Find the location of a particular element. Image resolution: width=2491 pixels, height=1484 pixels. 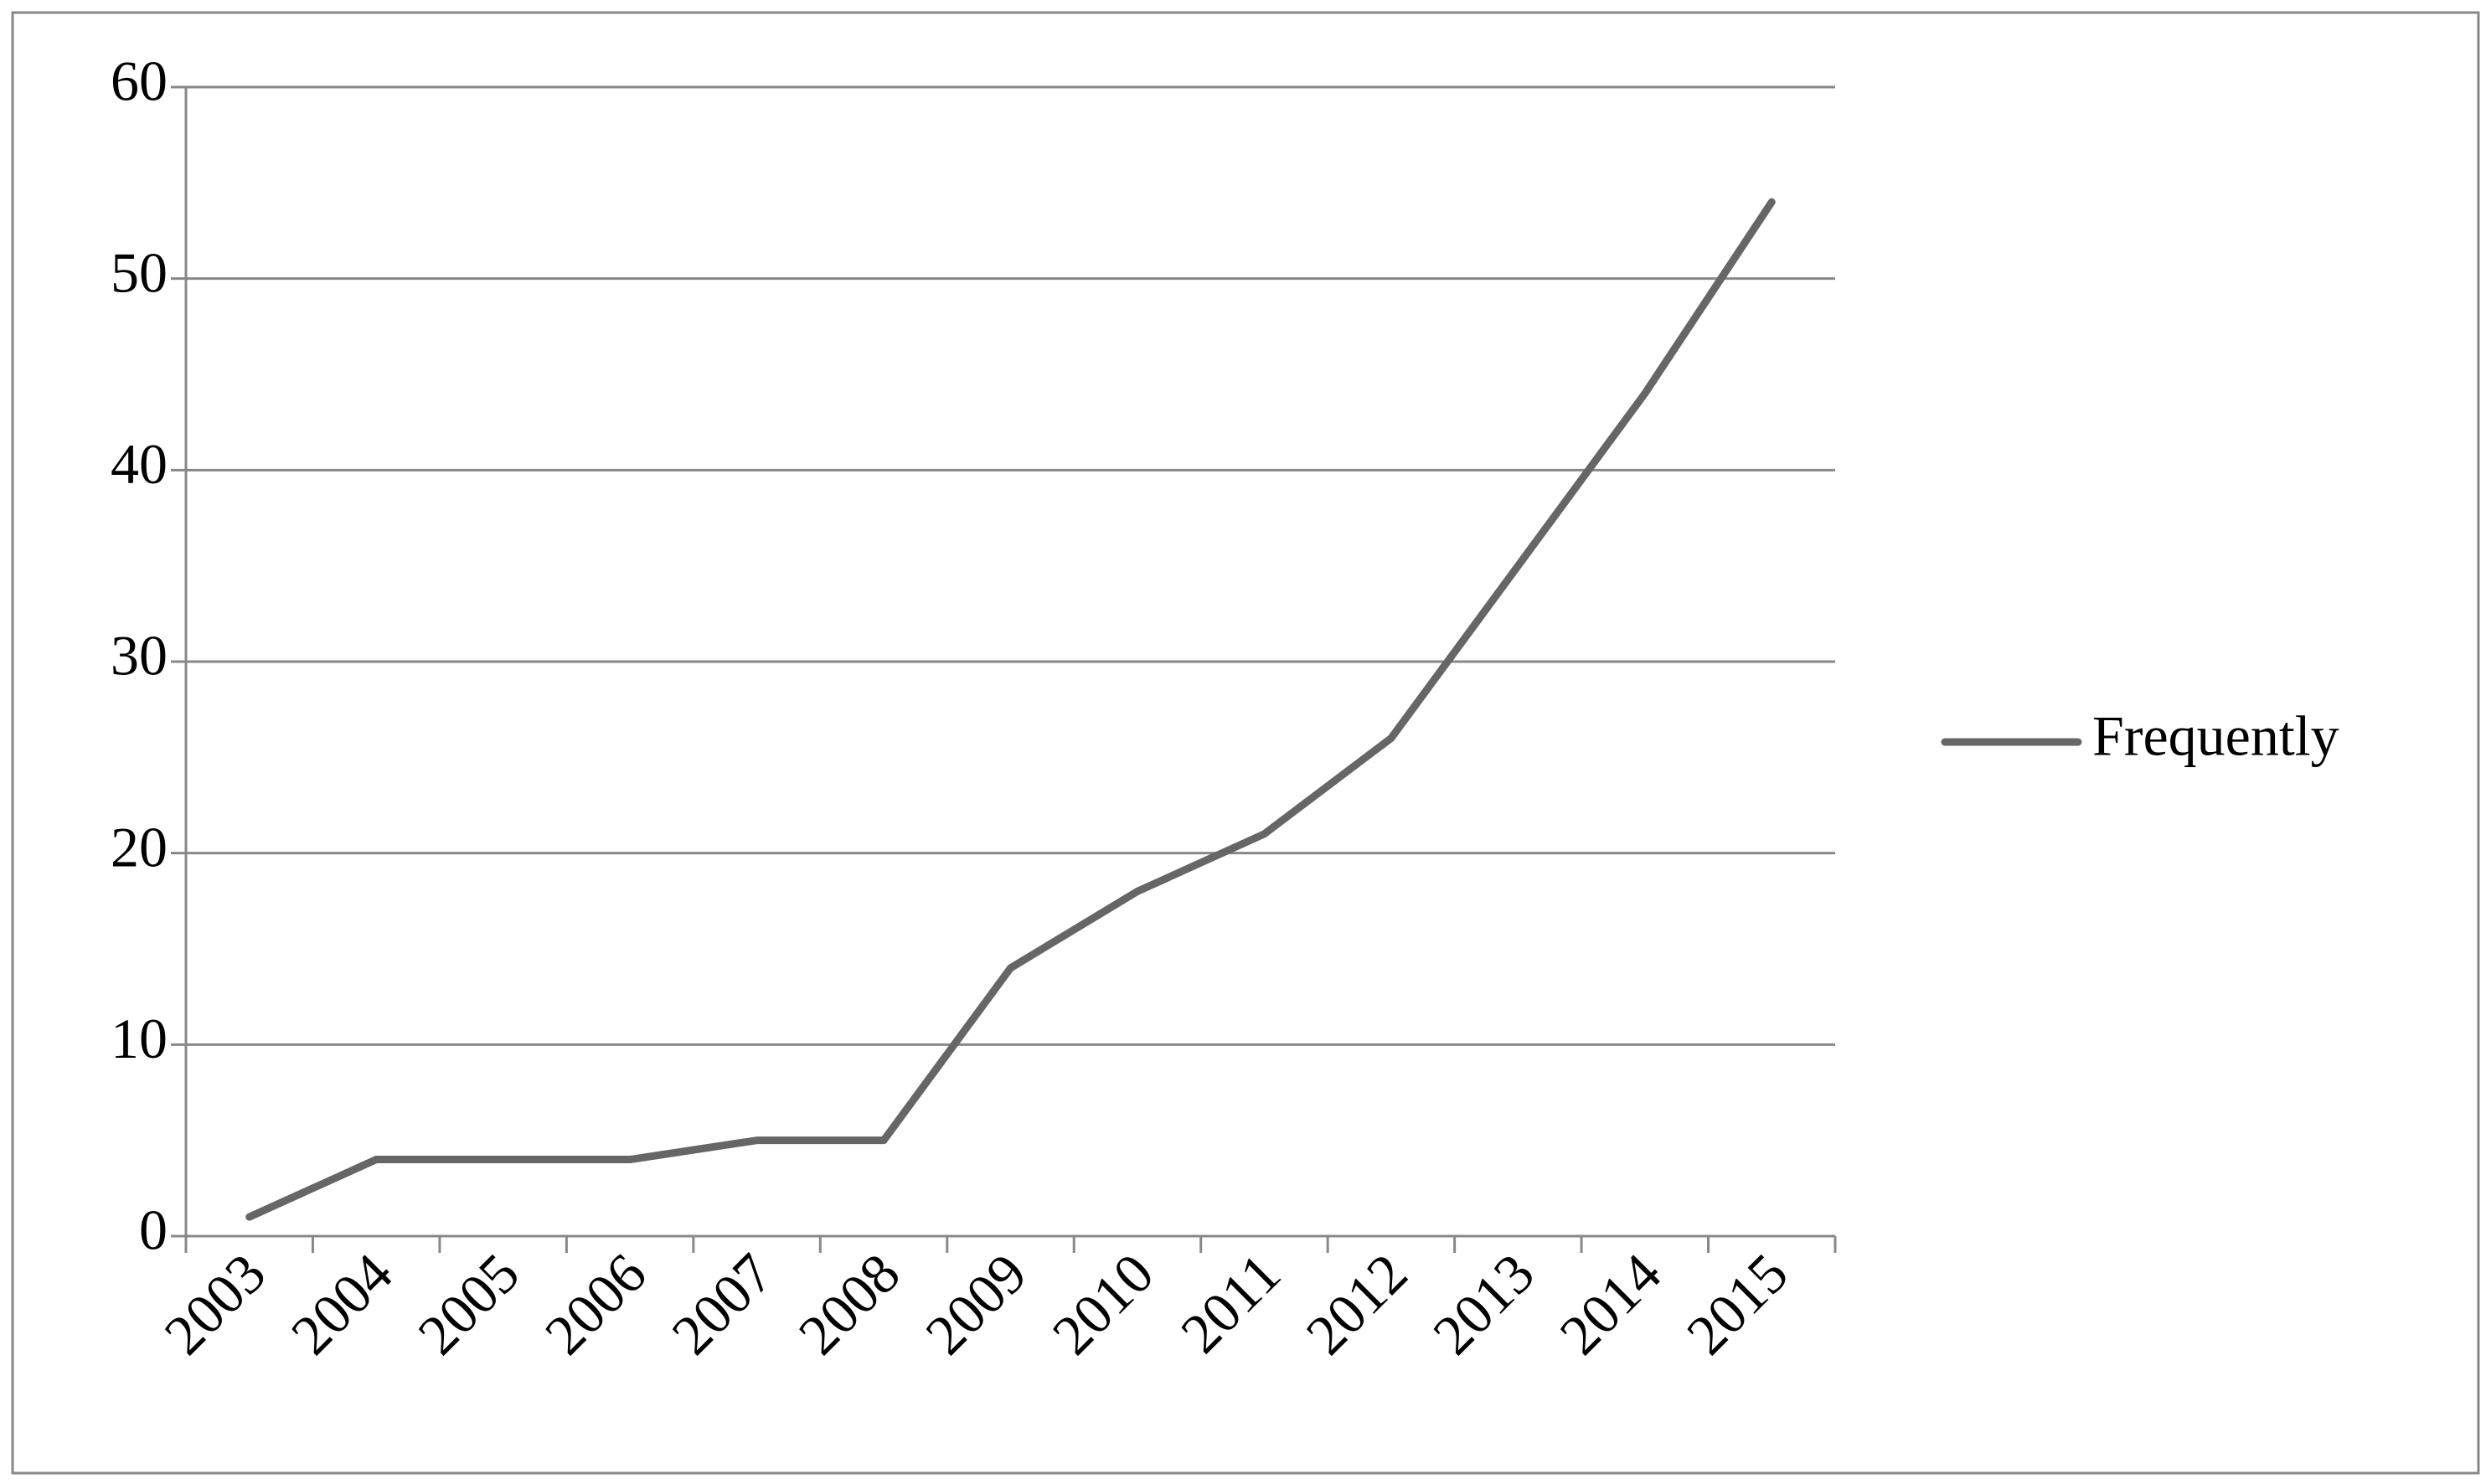

y-tick-label: 30 is located at coordinates (139, 656).